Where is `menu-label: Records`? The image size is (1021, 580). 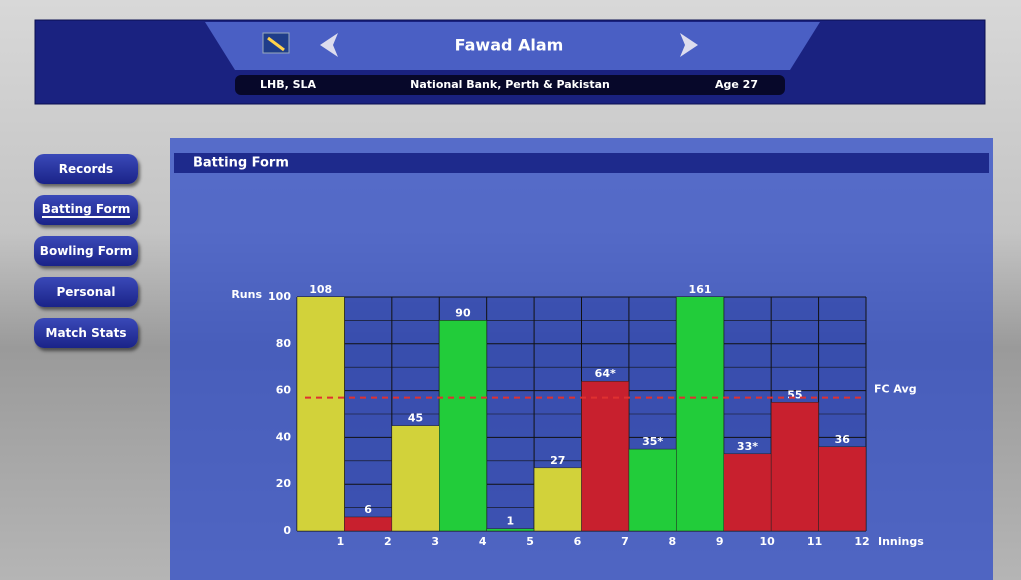 menu-label: Records is located at coordinates (86, 169).